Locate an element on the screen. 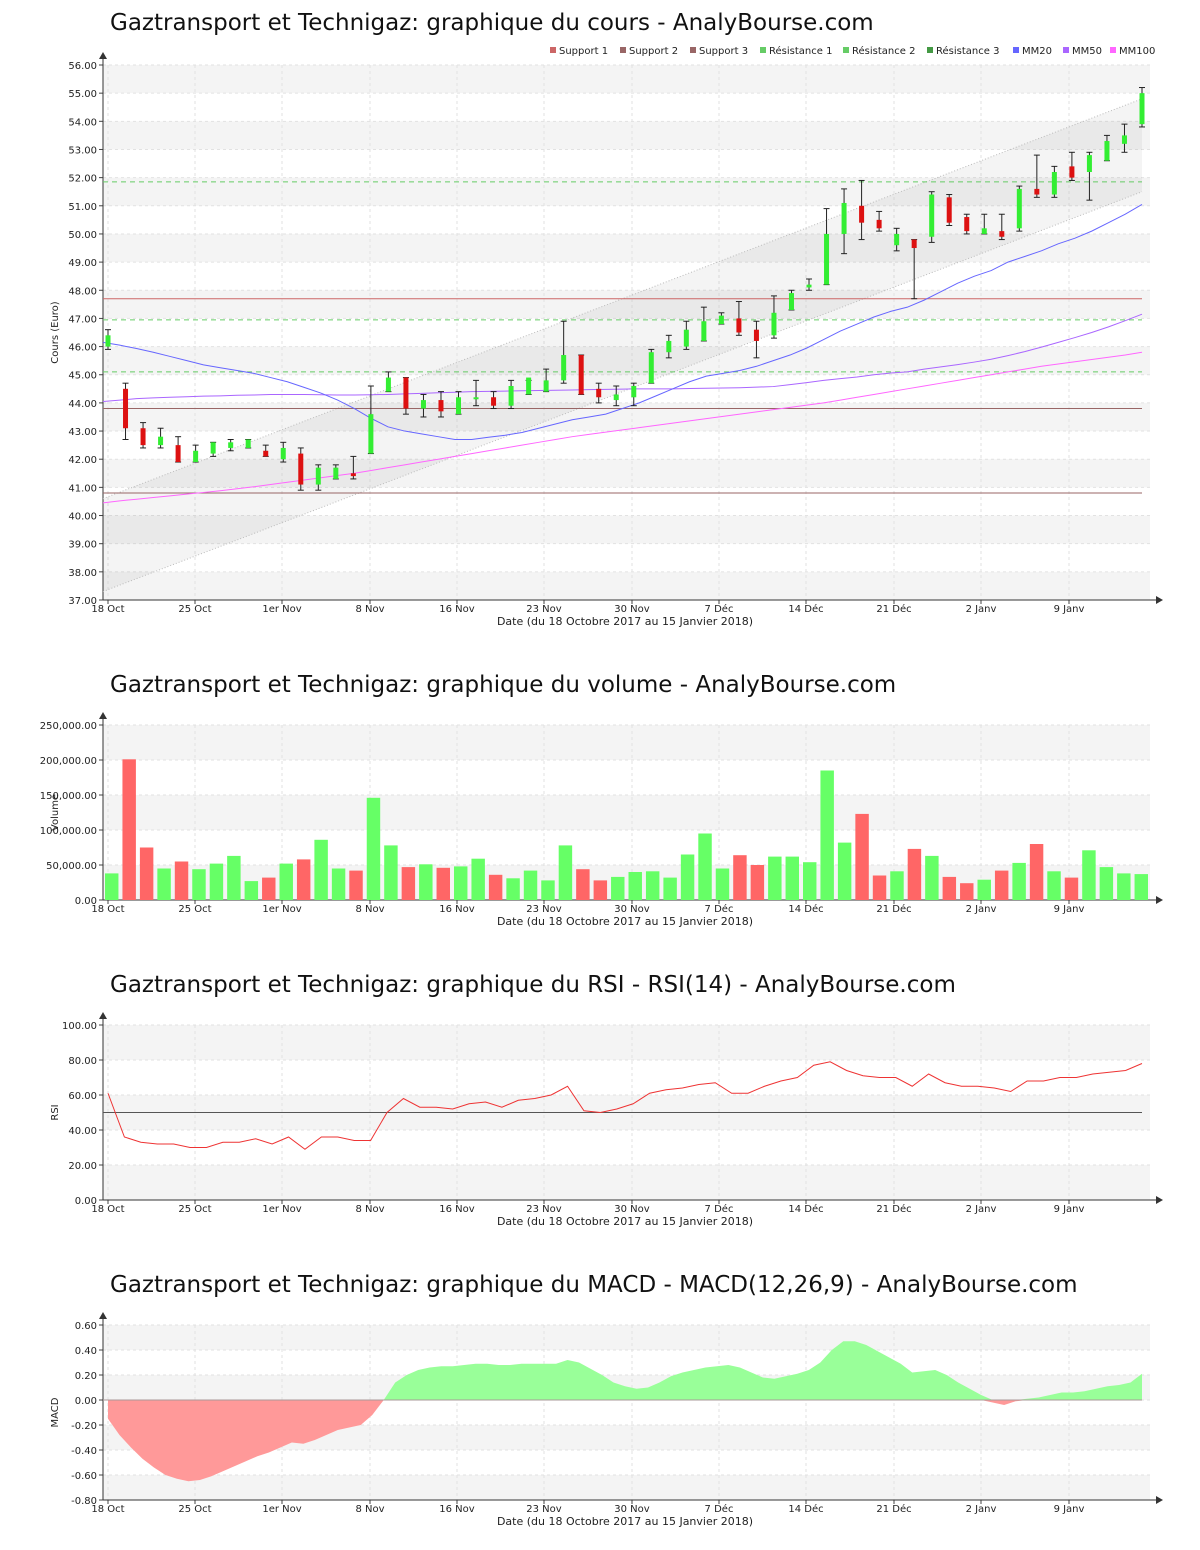 This screenshot has height=1550, width=1200. price-grid-band is located at coordinates (626, 248).